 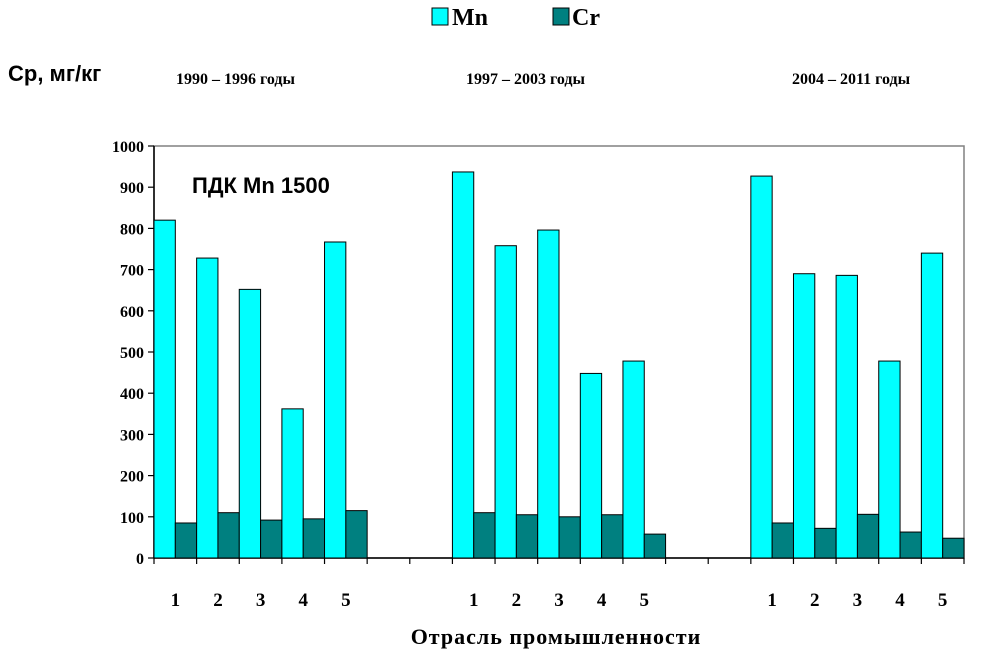 I want to click on y-tick-label: 200, so click(x=132, y=477).